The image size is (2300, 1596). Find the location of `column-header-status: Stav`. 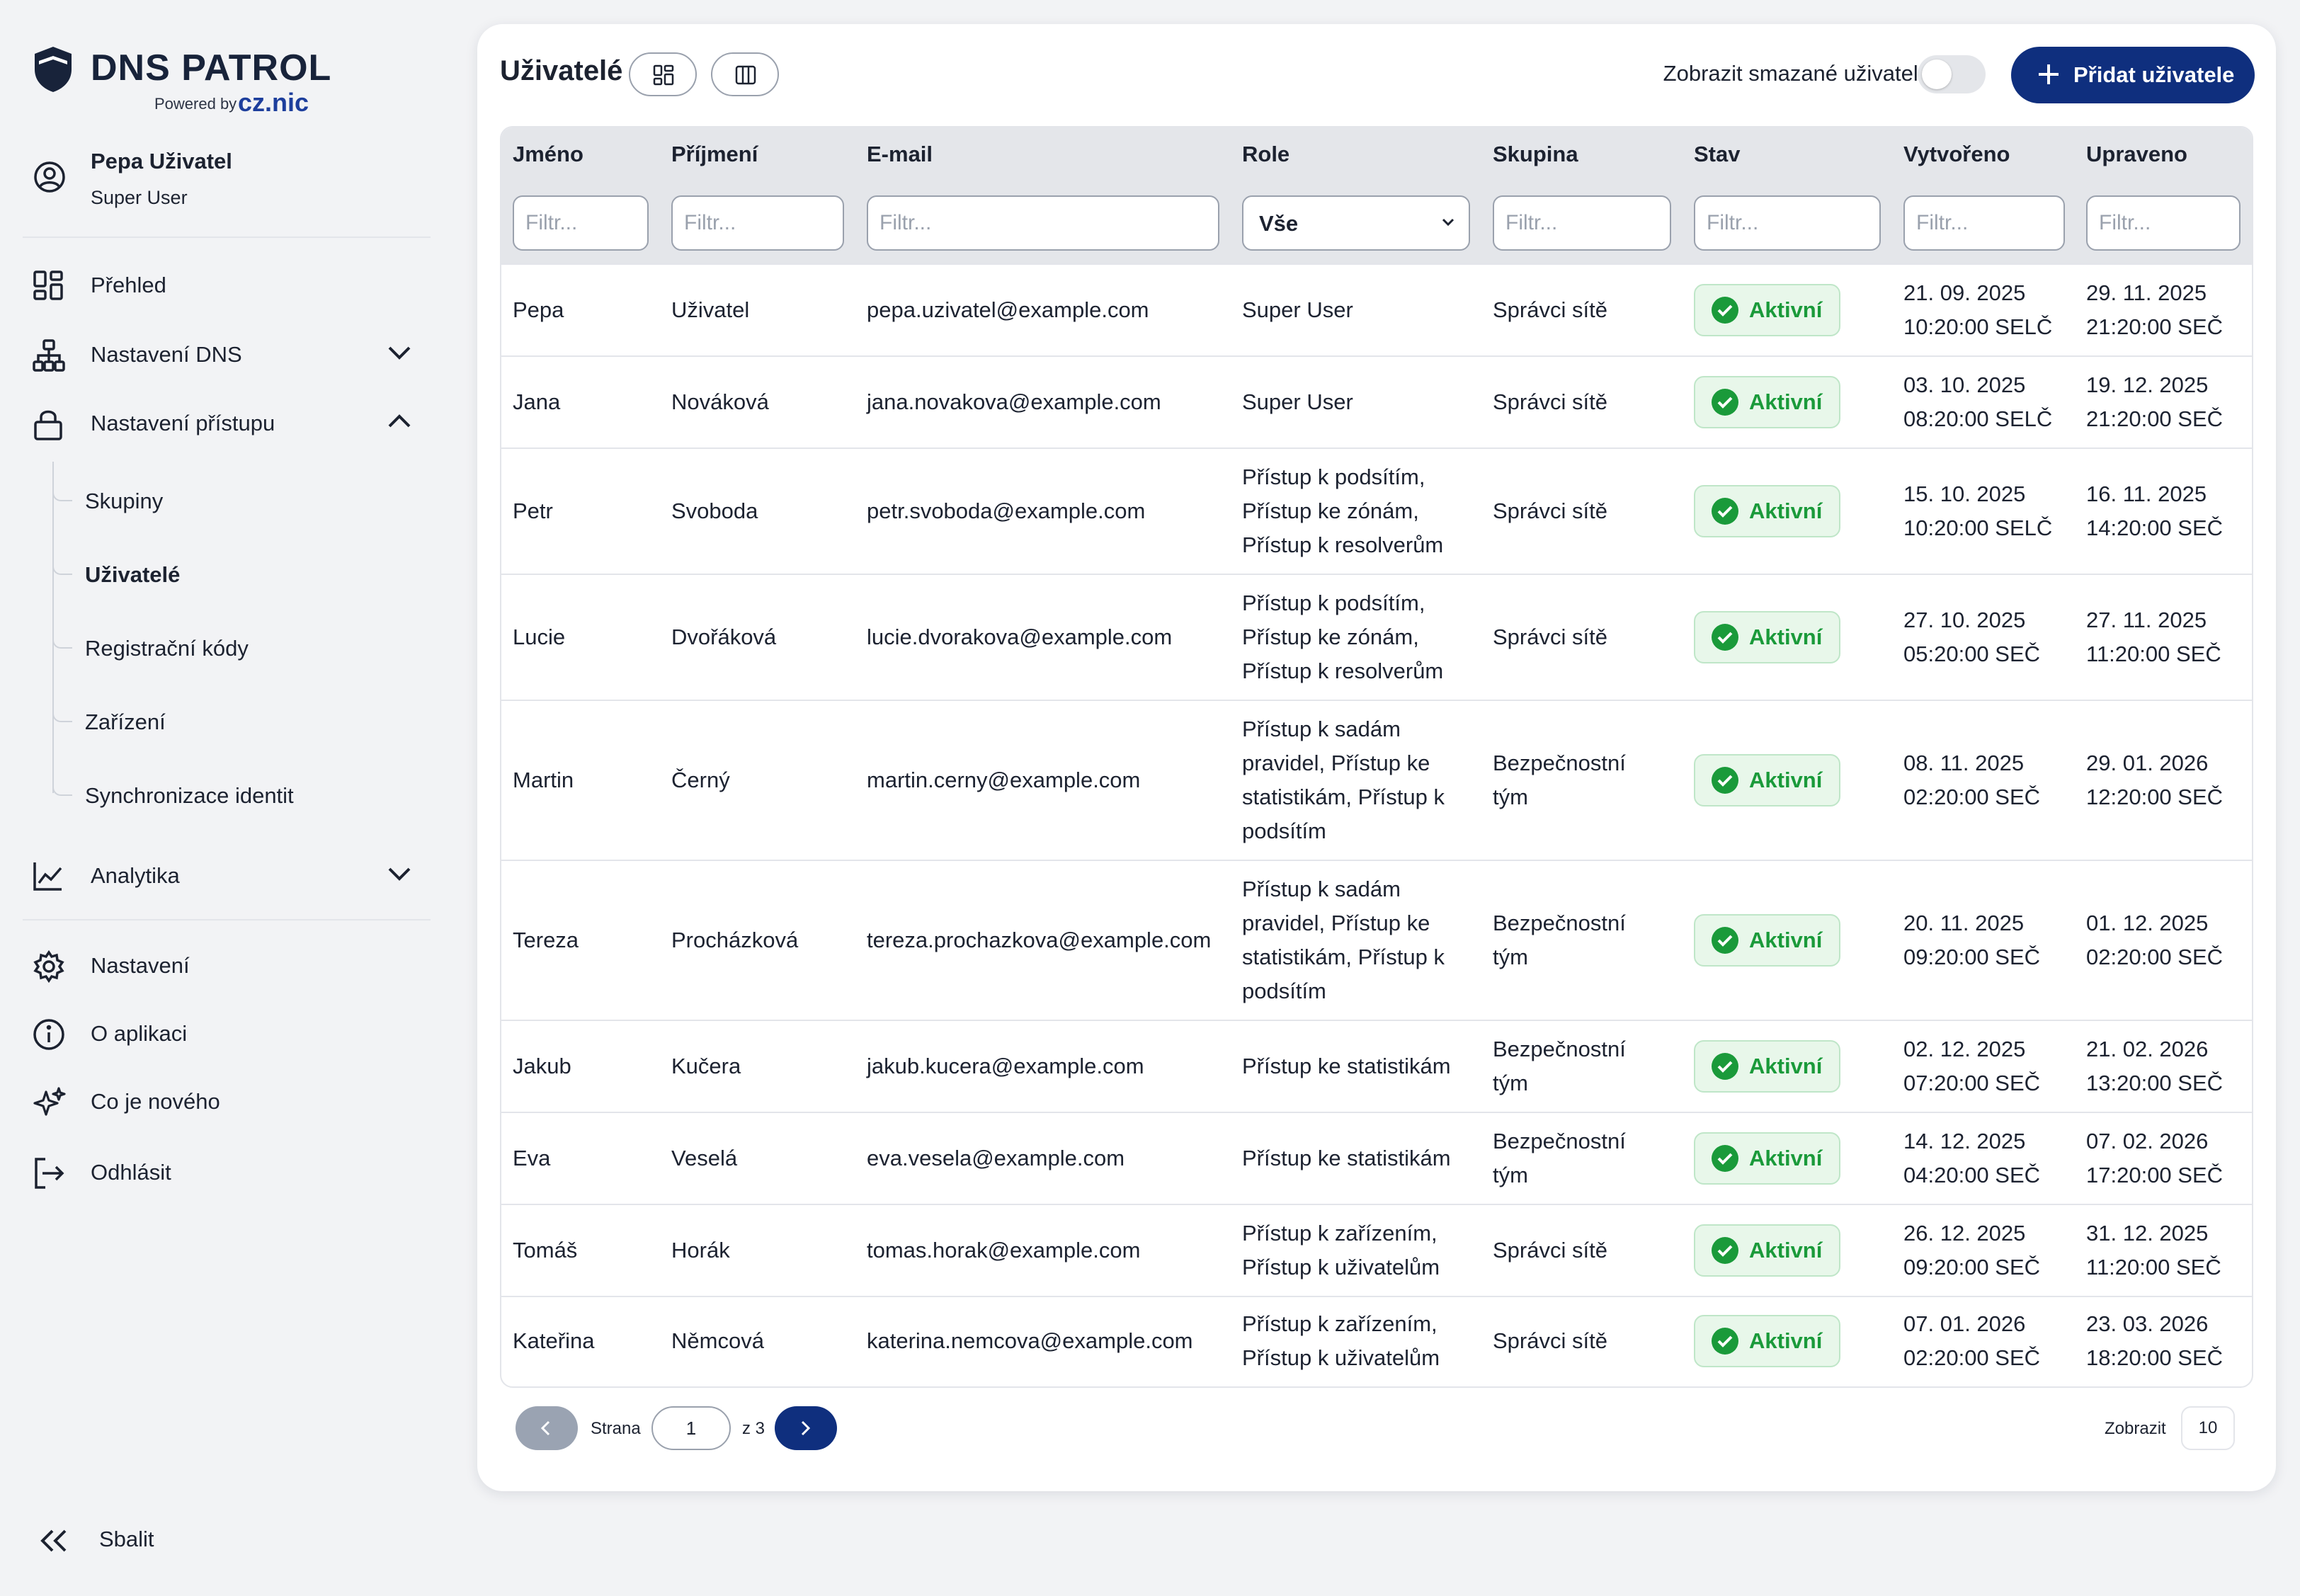

column-header-status: Stav is located at coordinates (1717, 154).